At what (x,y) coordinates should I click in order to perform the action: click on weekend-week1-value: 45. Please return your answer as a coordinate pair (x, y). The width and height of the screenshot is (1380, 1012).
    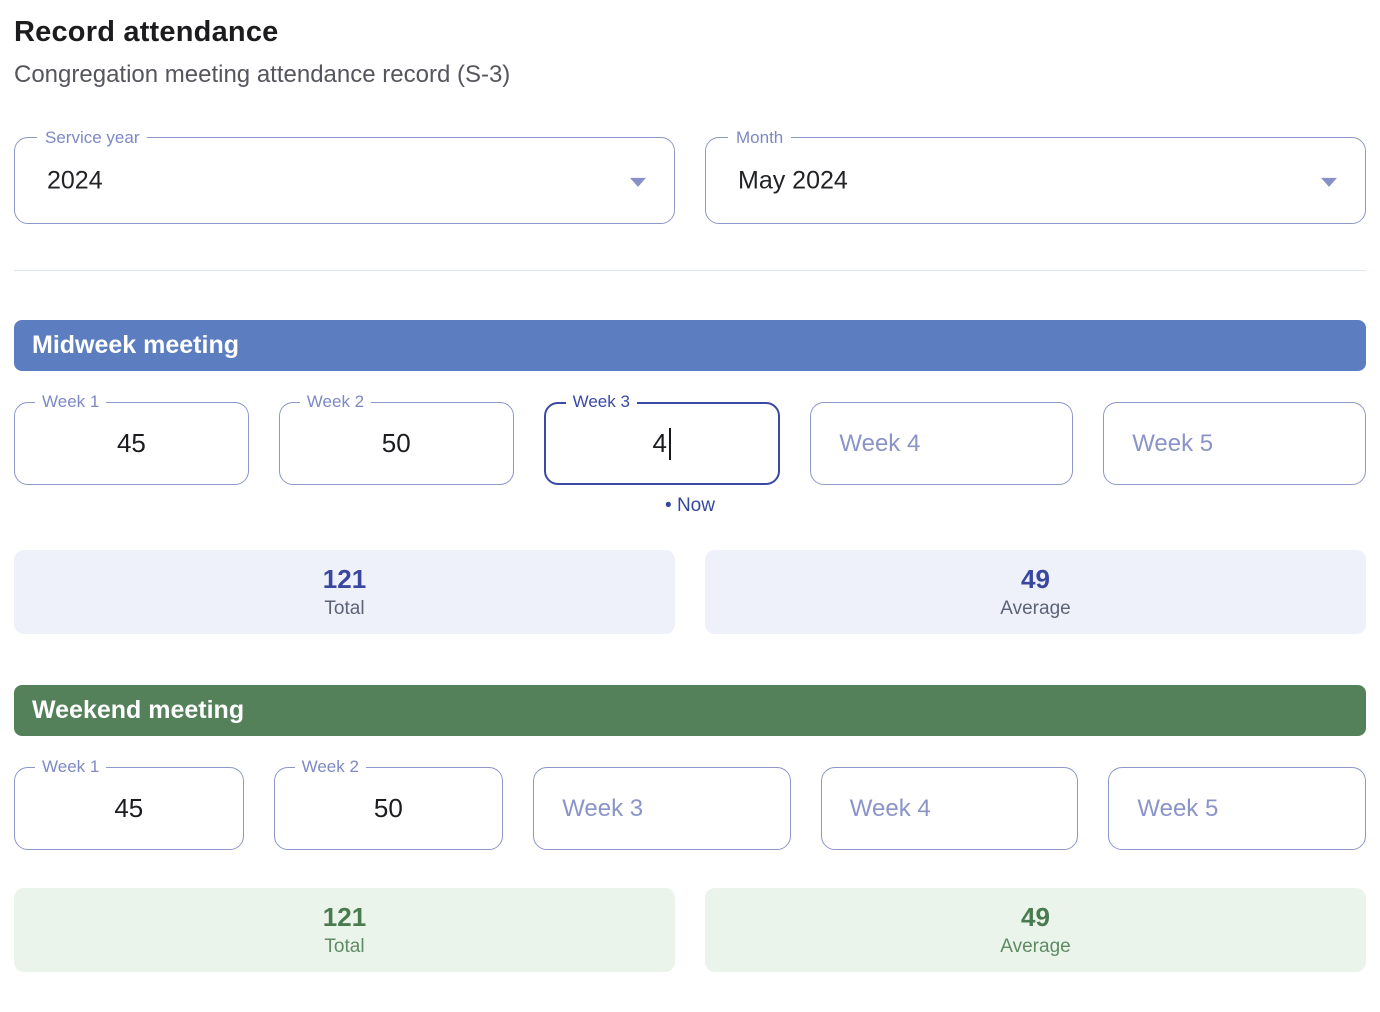
    Looking at the image, I should click on (129, 808).